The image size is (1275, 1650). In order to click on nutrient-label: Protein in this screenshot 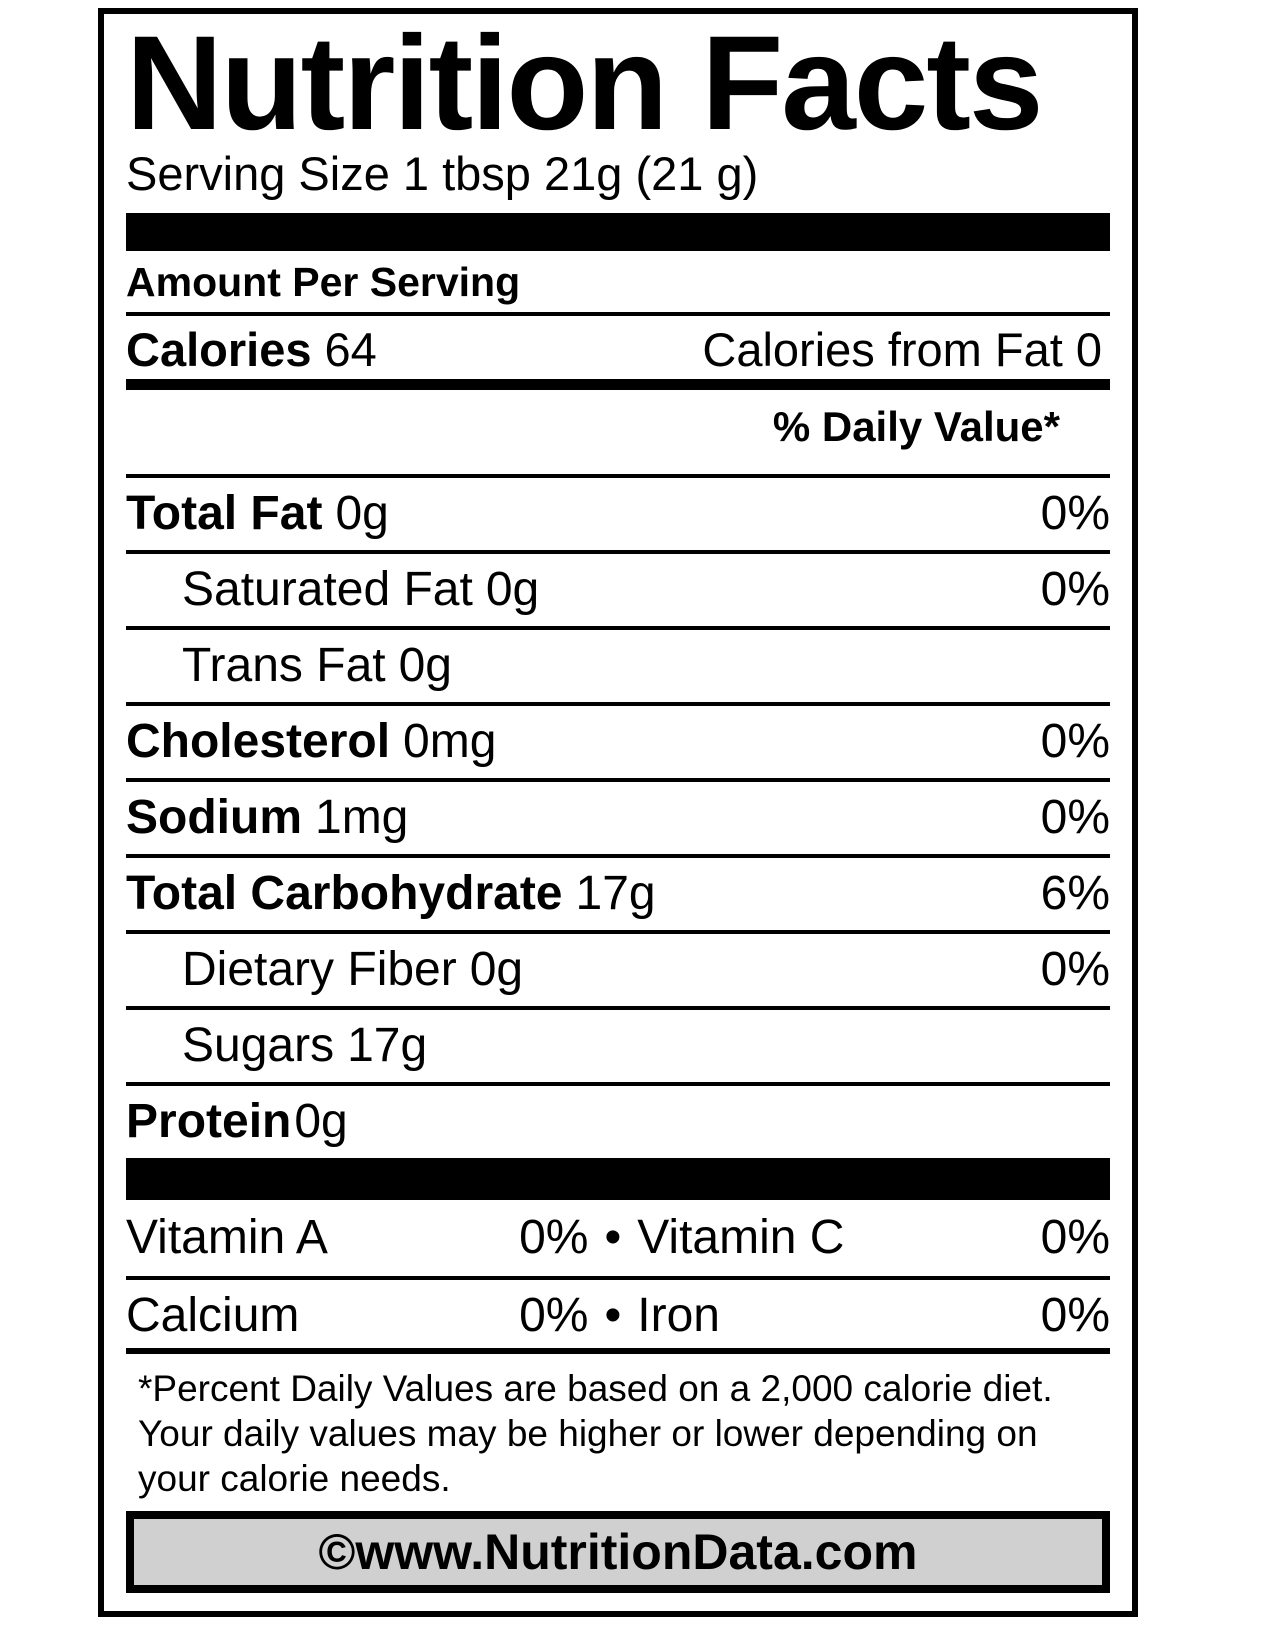, I will do `click(209, 1121)`.